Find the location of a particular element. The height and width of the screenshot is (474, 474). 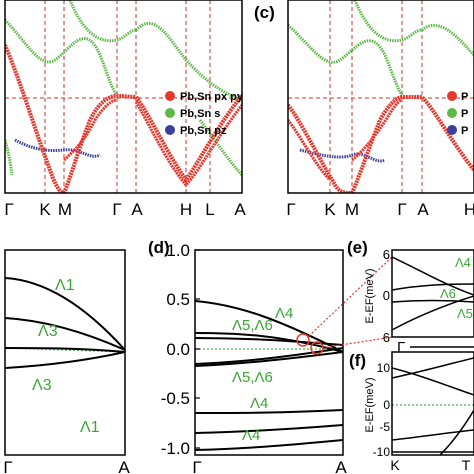

band-labels-d: Λ4 Λ5,Λ6 Λ5,Λ6 Λ4 Λ4 is located at coordinates (262, 374).